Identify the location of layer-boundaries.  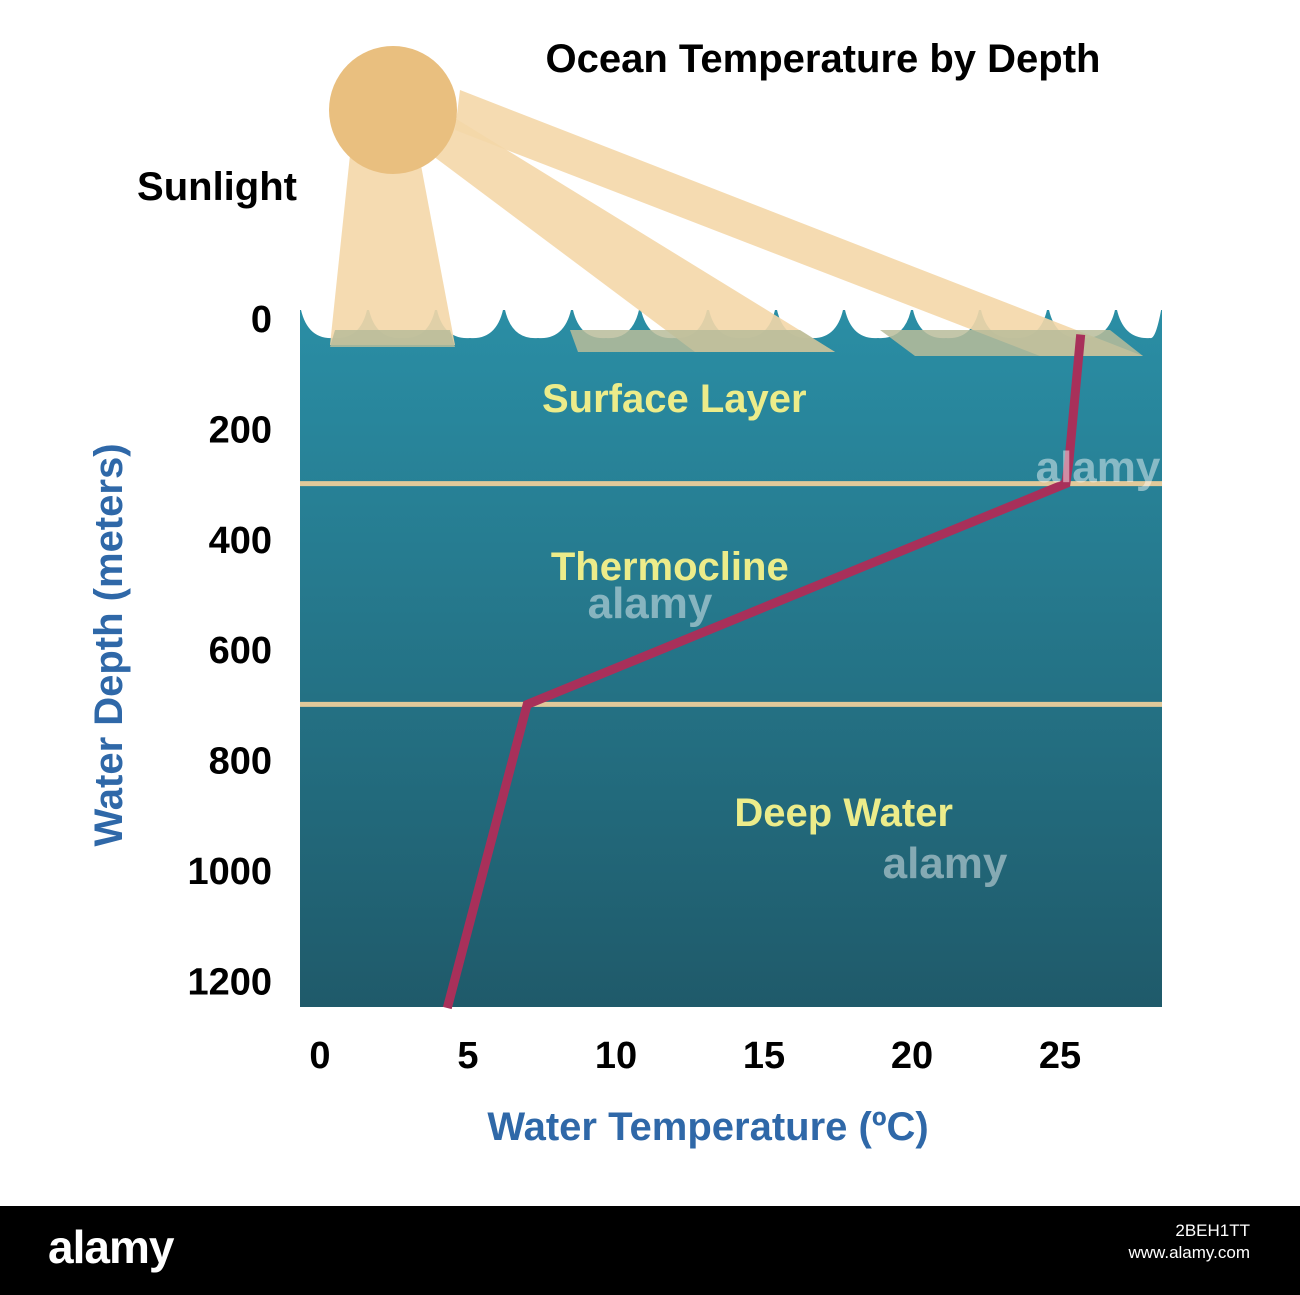
(731, 594).